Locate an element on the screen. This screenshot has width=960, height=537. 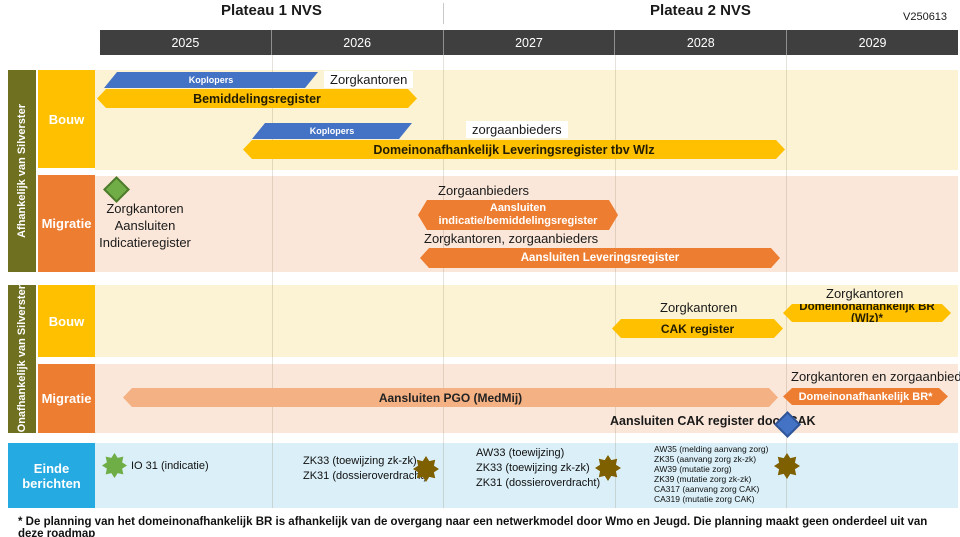
bar-cak-register-label: CAK register is located at coordinates (697, 328).